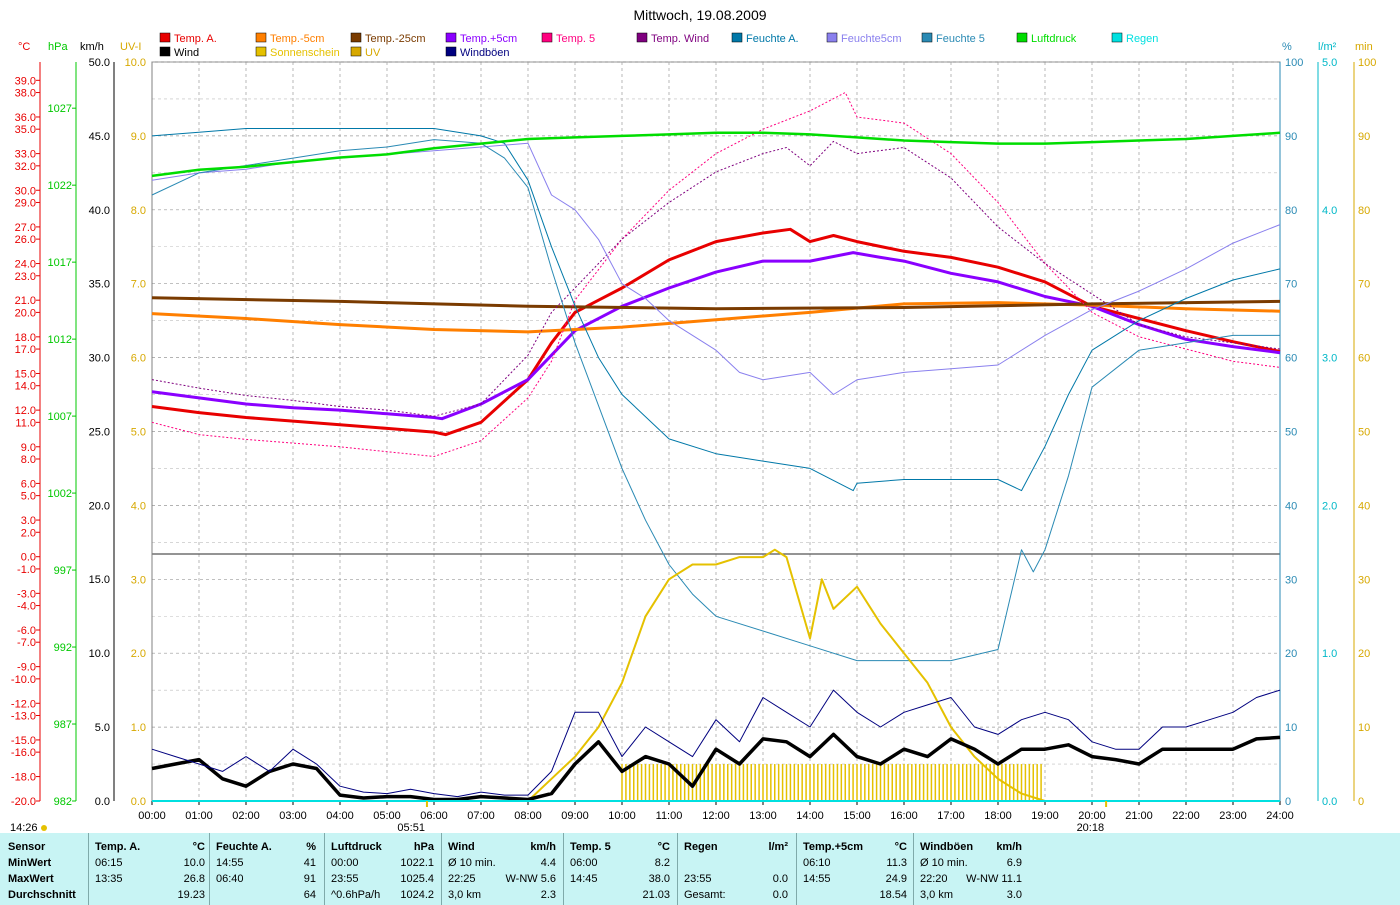 This screenshot has height=905, width=1400. What do you see at coordinates (25, 338) in the screenshot?
I see `temp-tick-label: 18.0` at bounding box center [25, 338].